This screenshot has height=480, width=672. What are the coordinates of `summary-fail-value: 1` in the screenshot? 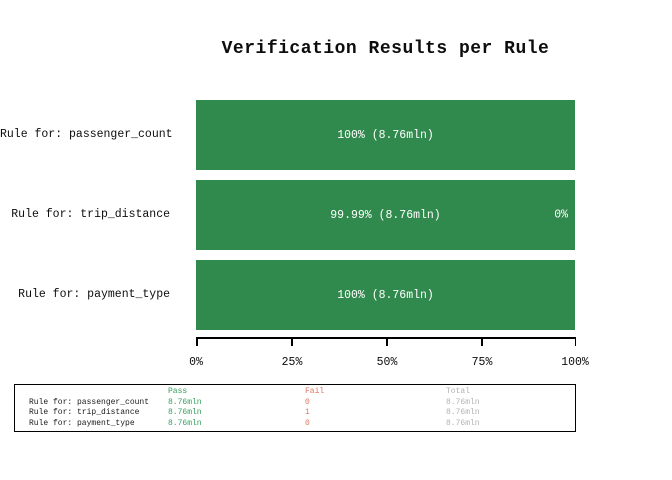 It's located at (307, 412).